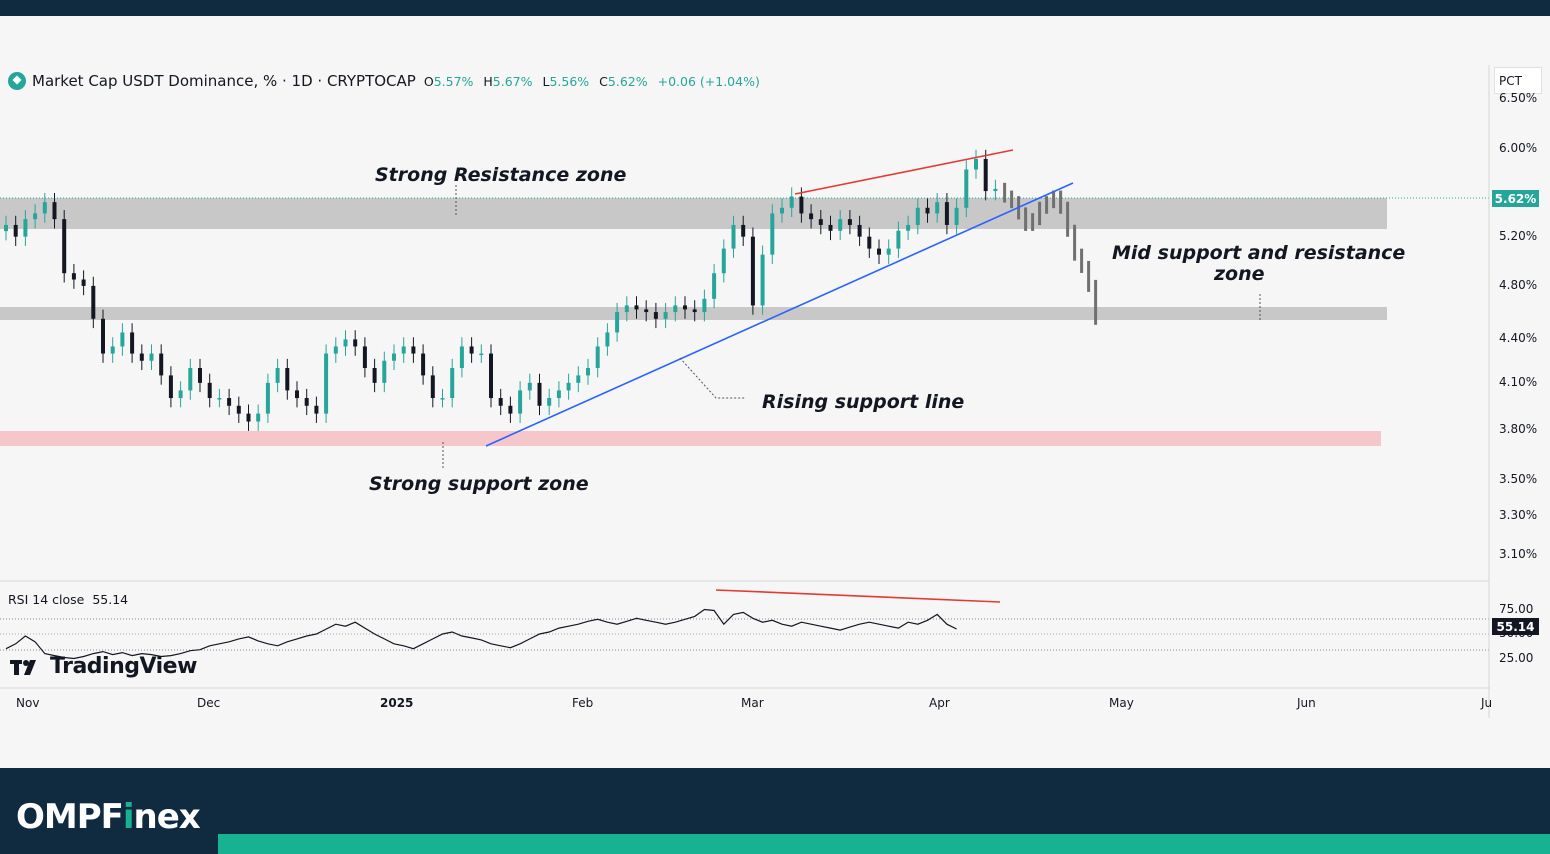 The width and height of the screenshot is (1550, 854). Describe the element at coordinates (708, 81) in the screenshot. I see `change-value: +0.06 (+1.04%)` at that location.